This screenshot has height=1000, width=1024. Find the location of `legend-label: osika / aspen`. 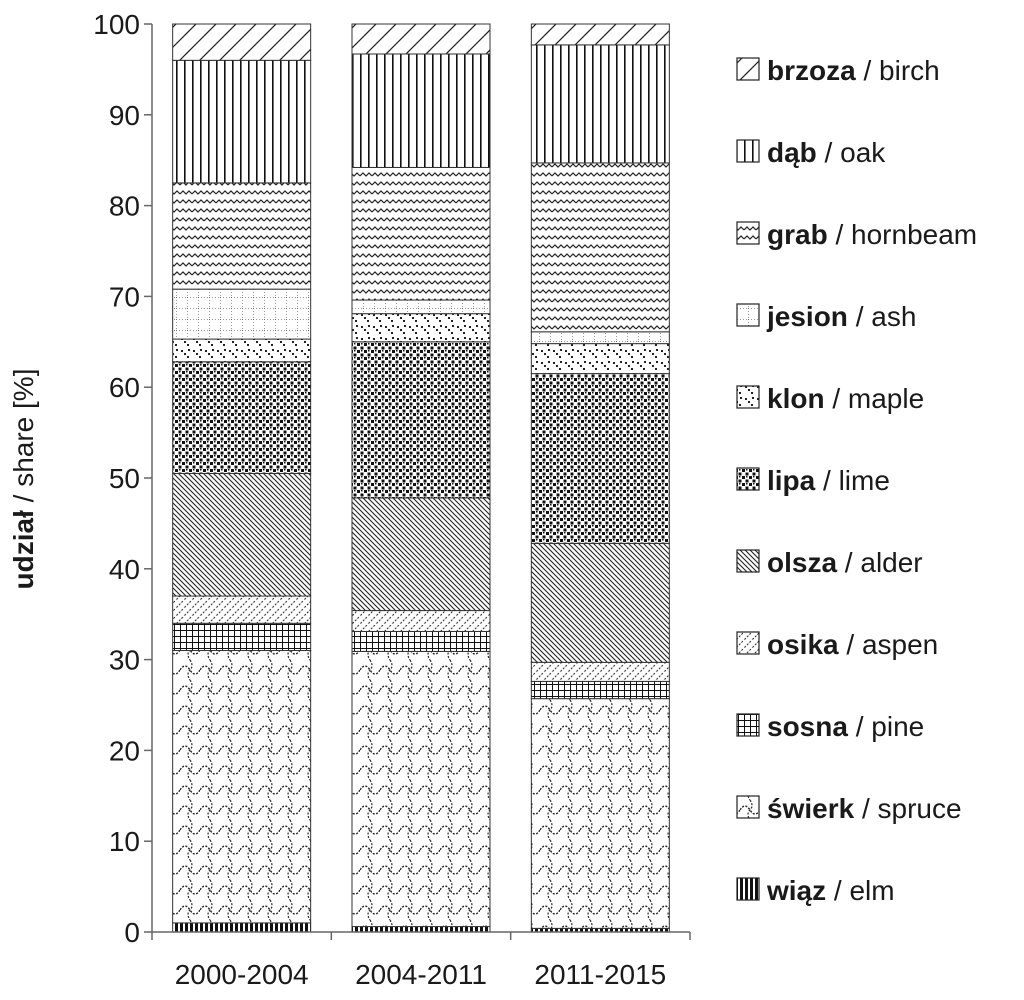

legend-label: osika / aspen is located at coordinates (852, 644).